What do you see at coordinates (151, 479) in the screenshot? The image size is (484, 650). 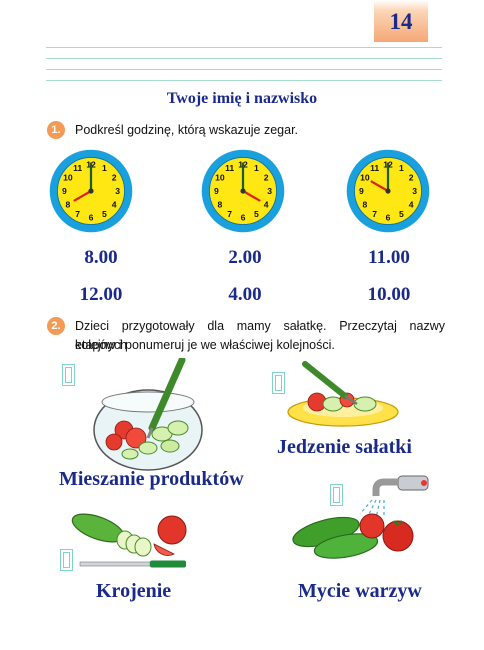 I see `stage-label-mixing: Mieszanie produktów` at bounding box center [151, 479].